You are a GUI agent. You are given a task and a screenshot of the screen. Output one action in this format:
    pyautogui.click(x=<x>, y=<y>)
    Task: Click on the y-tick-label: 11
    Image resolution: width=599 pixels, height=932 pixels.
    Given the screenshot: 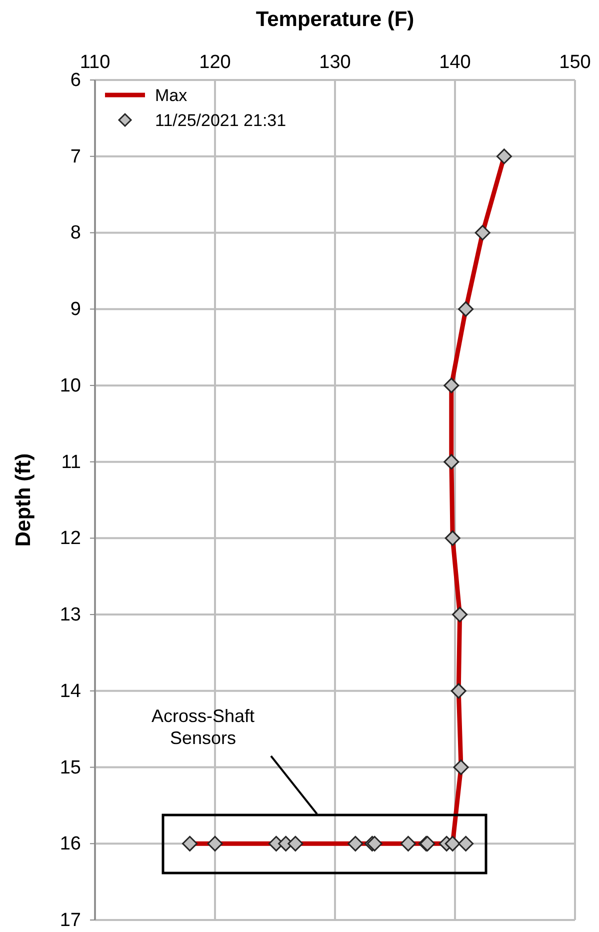 What is the action you would take?
    pyautogui.click(x=71, y=462)
    